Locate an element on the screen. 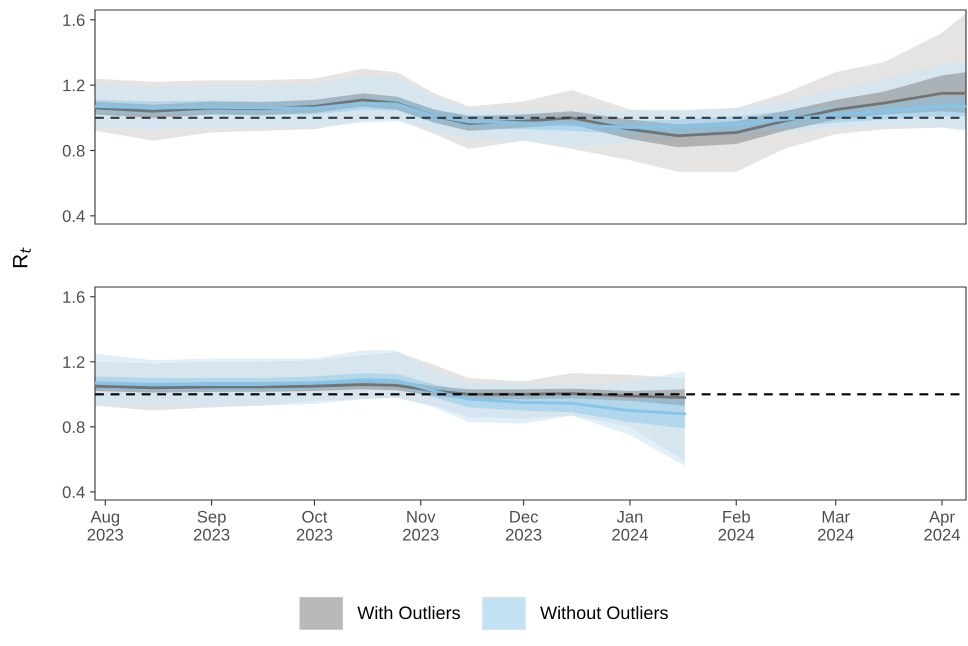 The height and width of the screenshot is (646, 968). y-axis-title: R$_{t}$ is located at coordinates (22, 257).